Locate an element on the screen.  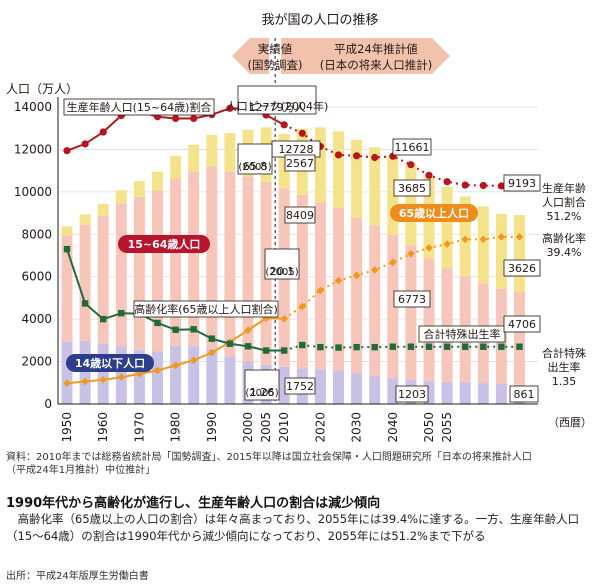
total-2055-text: 9193 is located at coordinates (522, 183).